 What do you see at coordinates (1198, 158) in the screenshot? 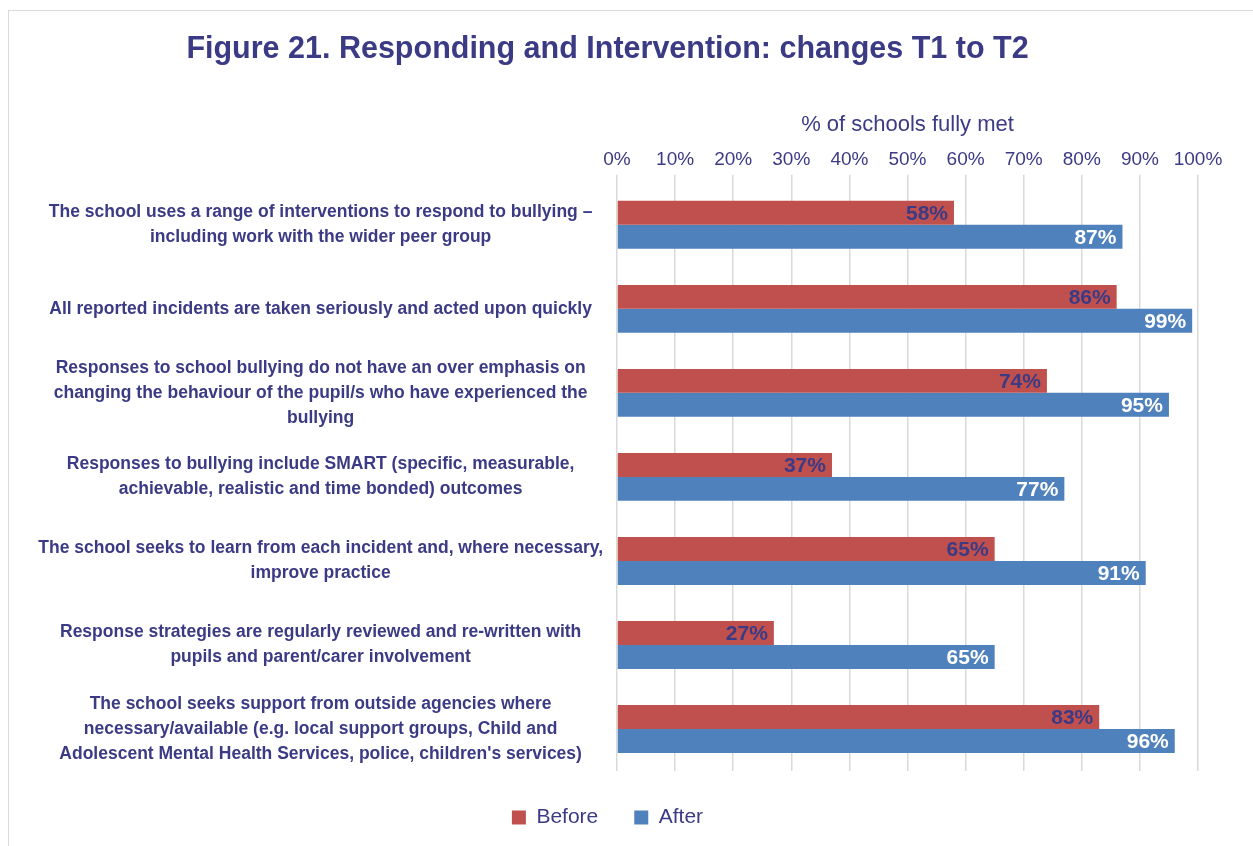
I see `x-tick-label: 100%` at bounding box center [1198, 158].